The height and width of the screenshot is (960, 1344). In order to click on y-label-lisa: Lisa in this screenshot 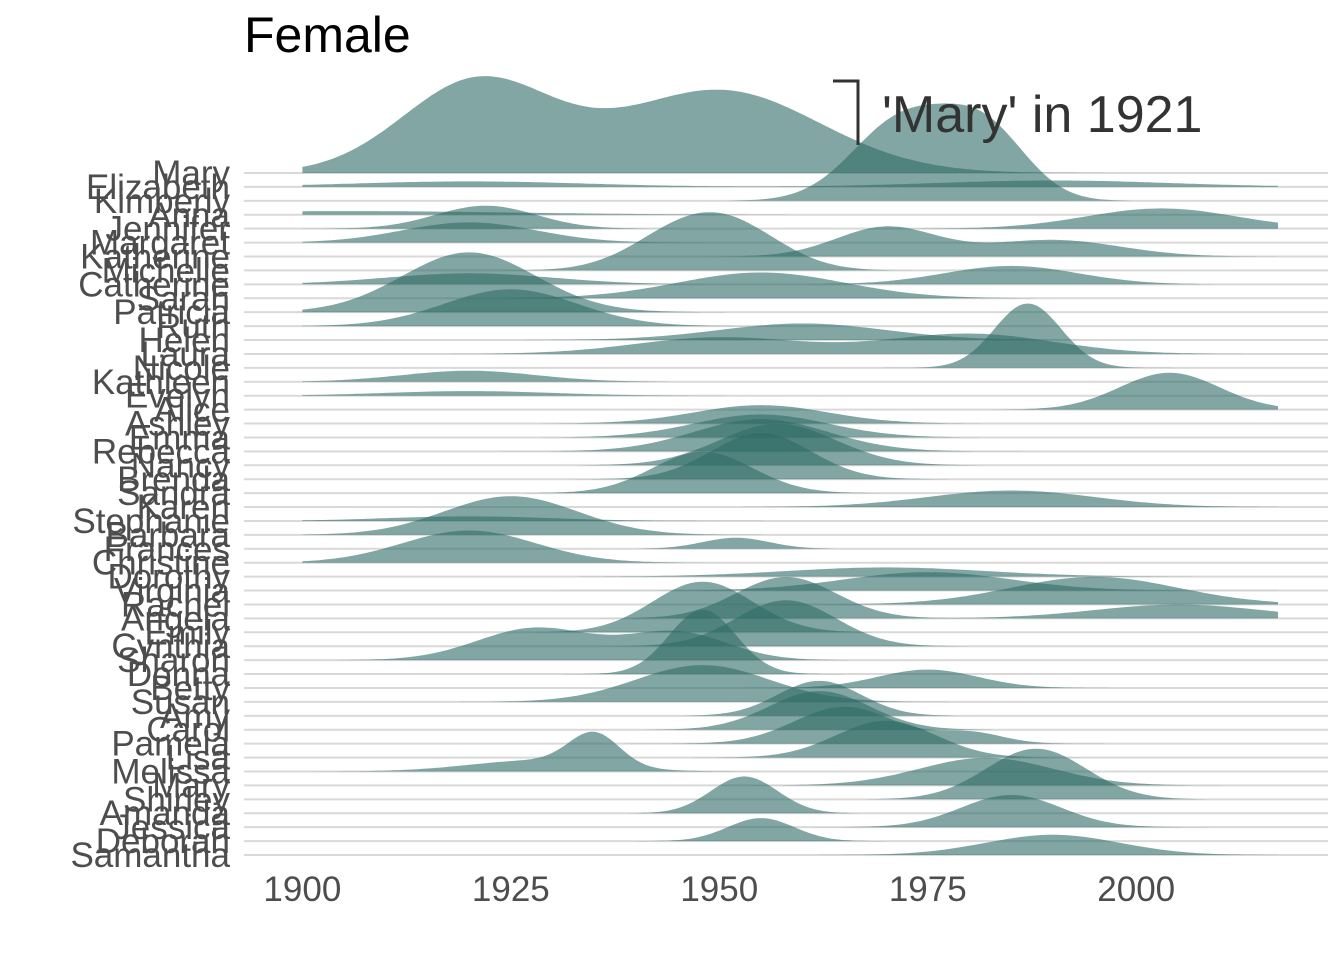, I will do `click(198, 758)`.